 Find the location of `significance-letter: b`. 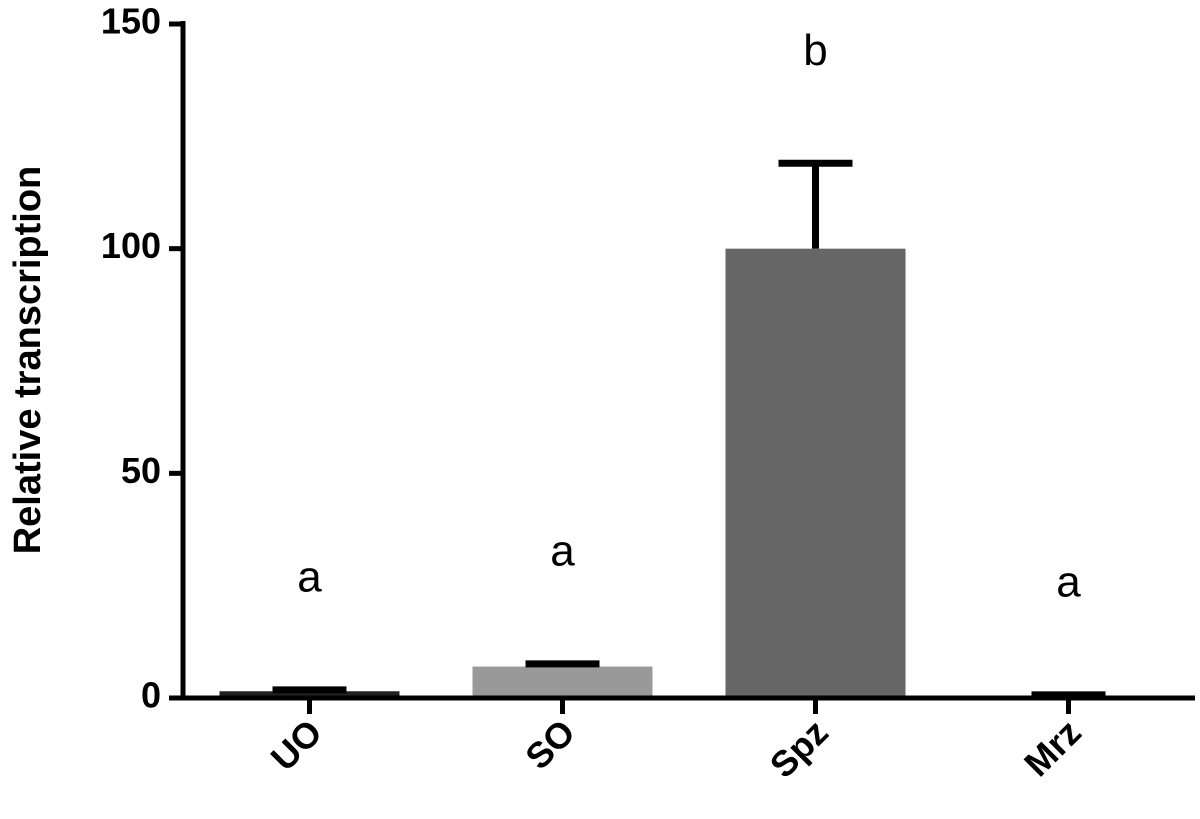

significance-letter: b is located at coordinates (815, 50).